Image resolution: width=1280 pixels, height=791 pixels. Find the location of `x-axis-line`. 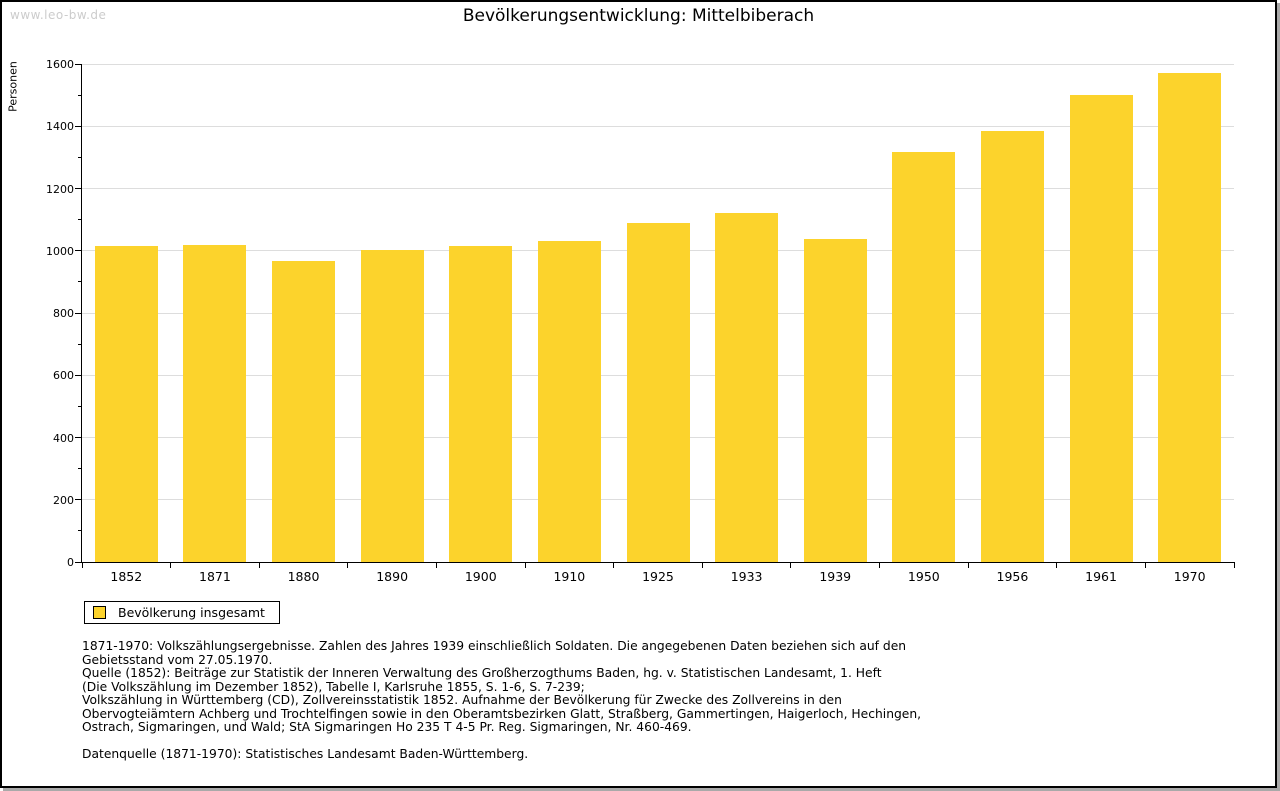

x-axis-line is located at coordinates (657, 562).